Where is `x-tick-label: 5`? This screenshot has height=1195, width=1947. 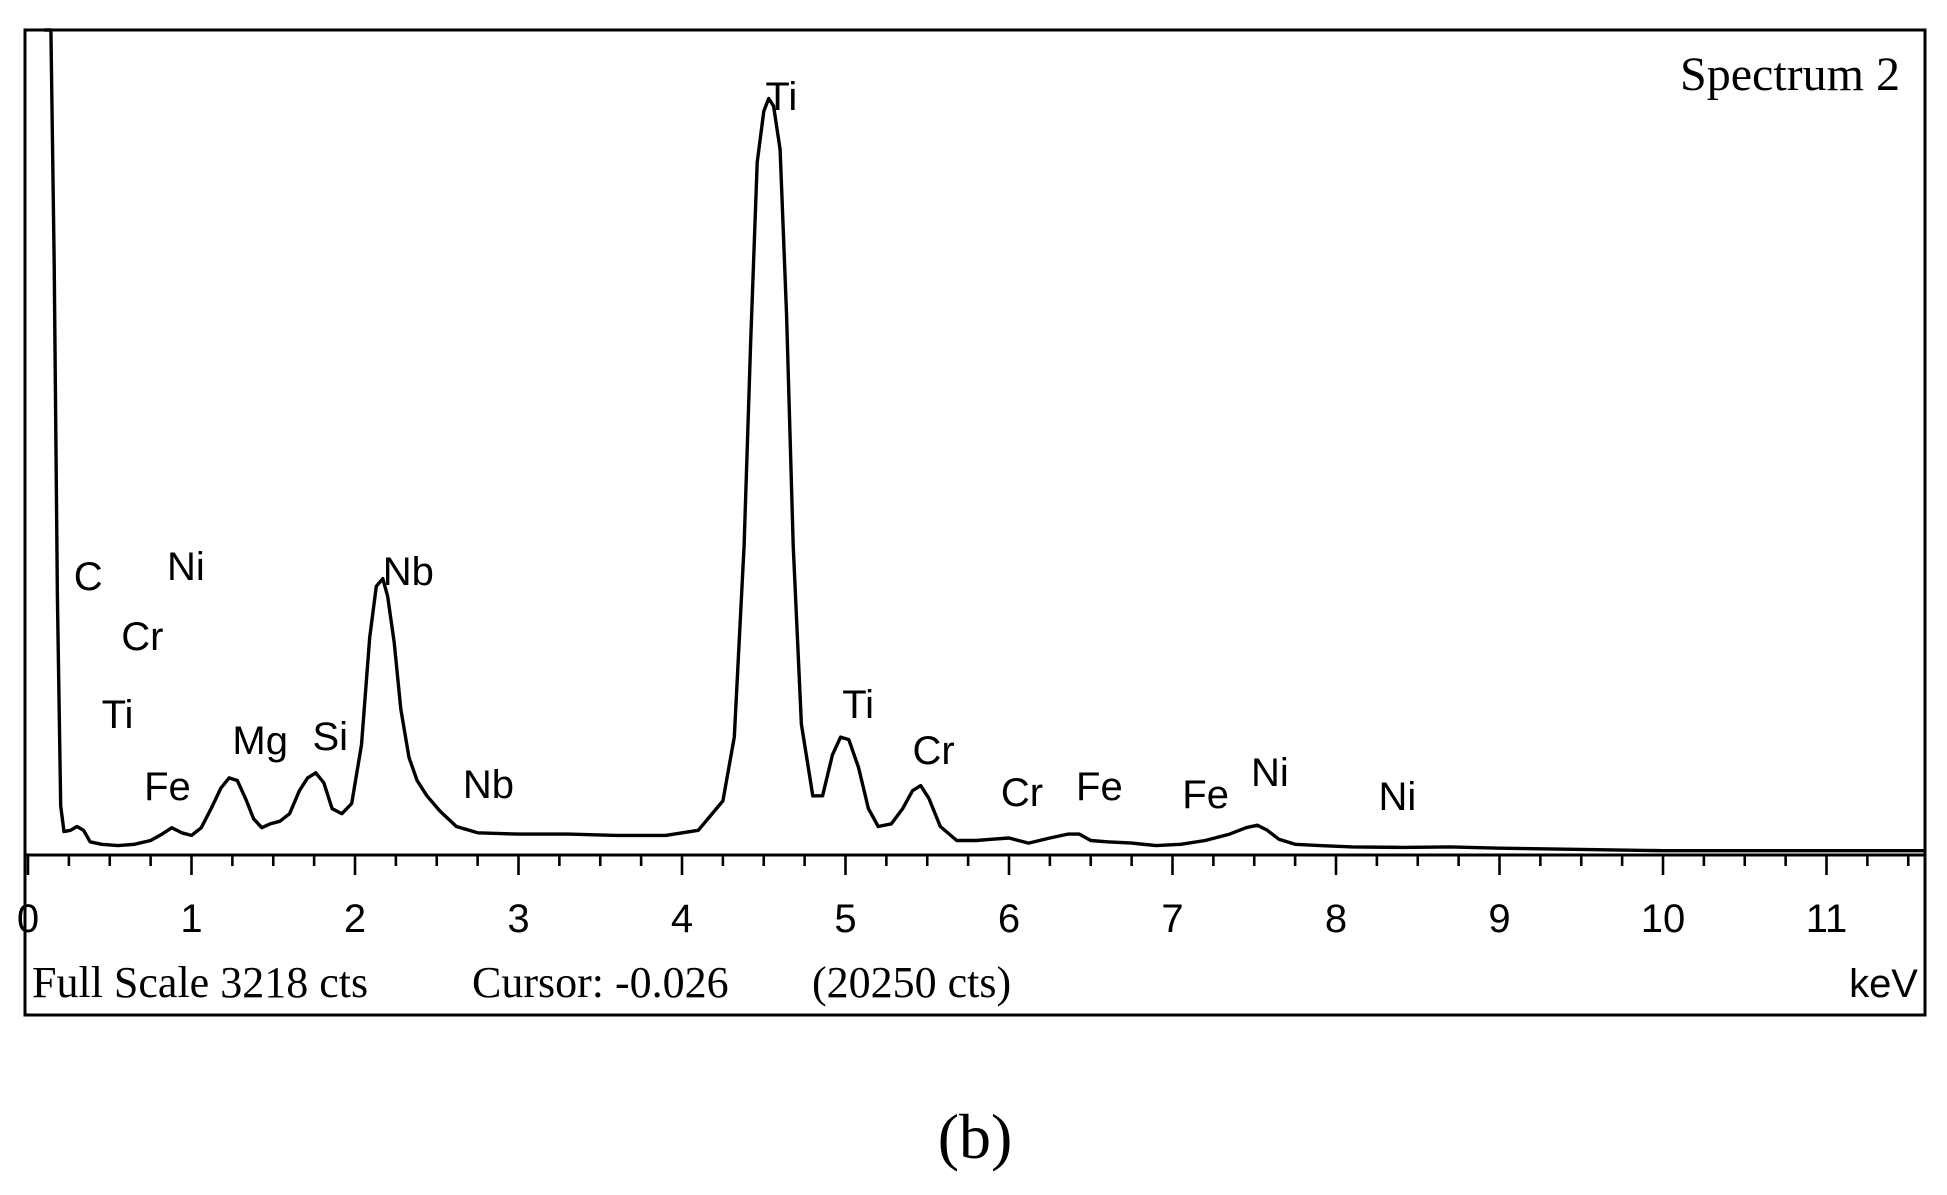
x-tick-label: 5 is located at coordinates (845, 919).